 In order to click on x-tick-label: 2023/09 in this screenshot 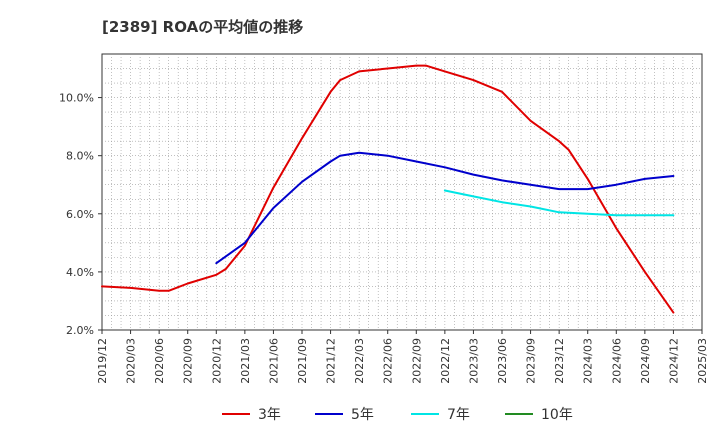, I will do `click(531, 361)`.